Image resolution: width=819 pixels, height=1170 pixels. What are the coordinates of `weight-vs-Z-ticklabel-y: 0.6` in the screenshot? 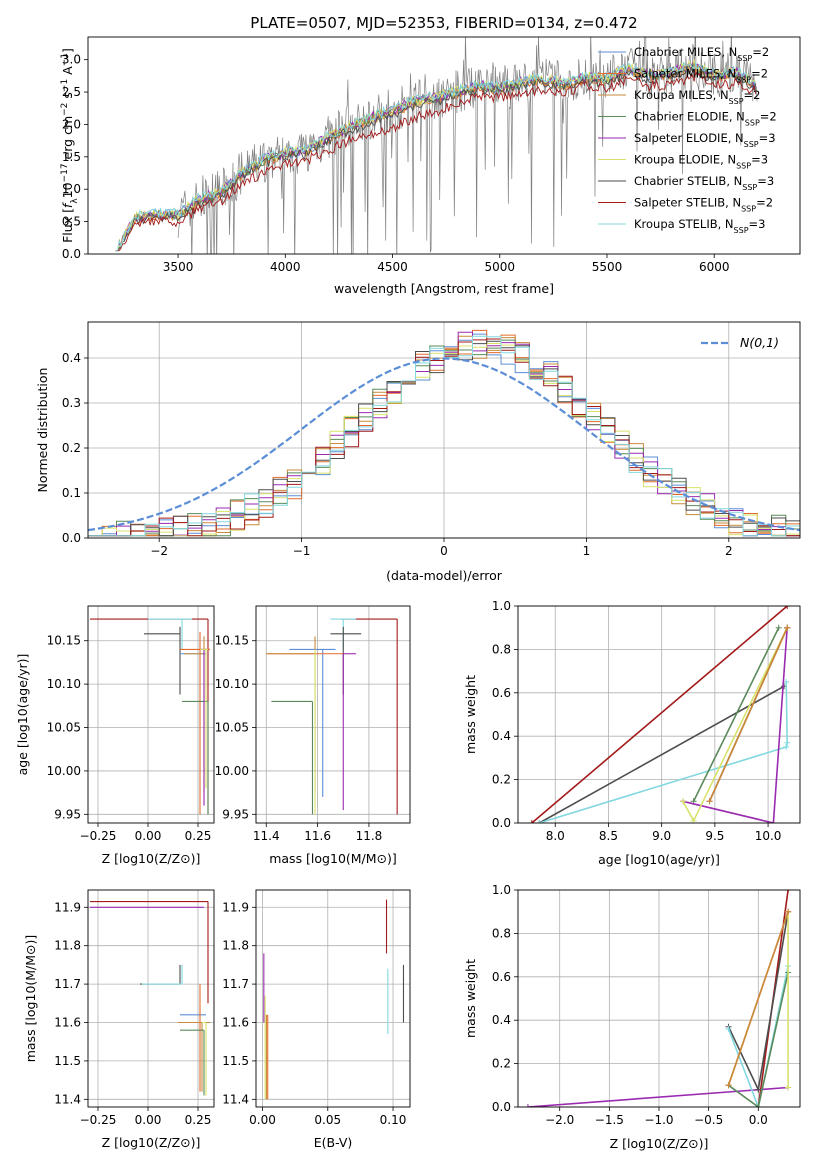 It's located at (501, 977).